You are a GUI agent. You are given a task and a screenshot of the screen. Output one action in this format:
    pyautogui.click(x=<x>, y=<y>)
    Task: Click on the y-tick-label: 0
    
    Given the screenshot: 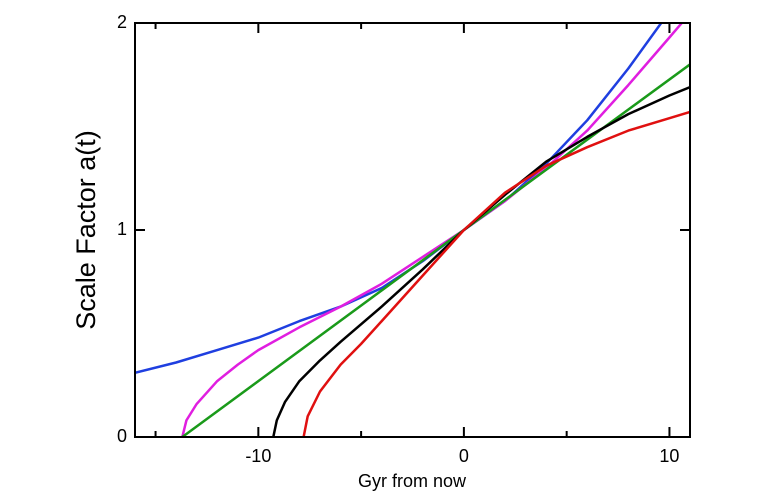 What is the action you would take?
    pyautogui.click(x=122, y=436)
    